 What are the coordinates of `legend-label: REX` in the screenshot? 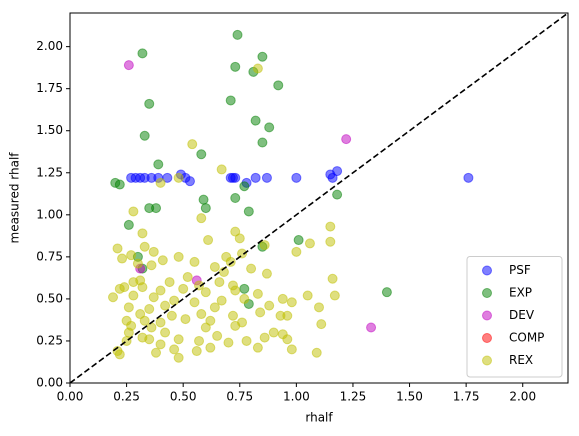 It's located at (521, 360).